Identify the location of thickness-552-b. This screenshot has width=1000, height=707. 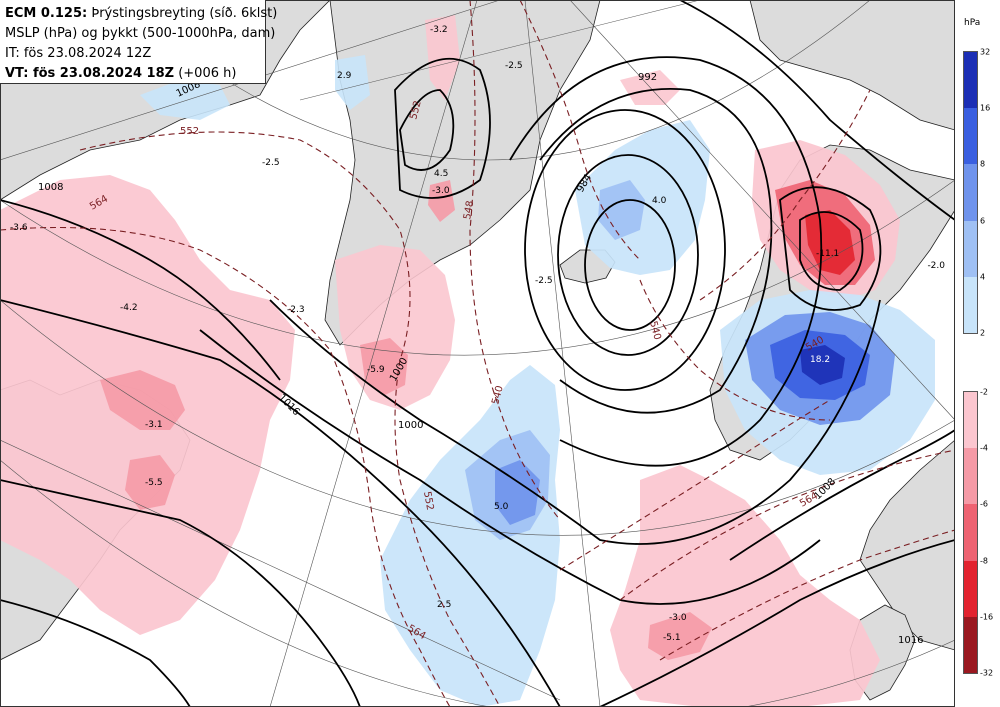
(785, 195).